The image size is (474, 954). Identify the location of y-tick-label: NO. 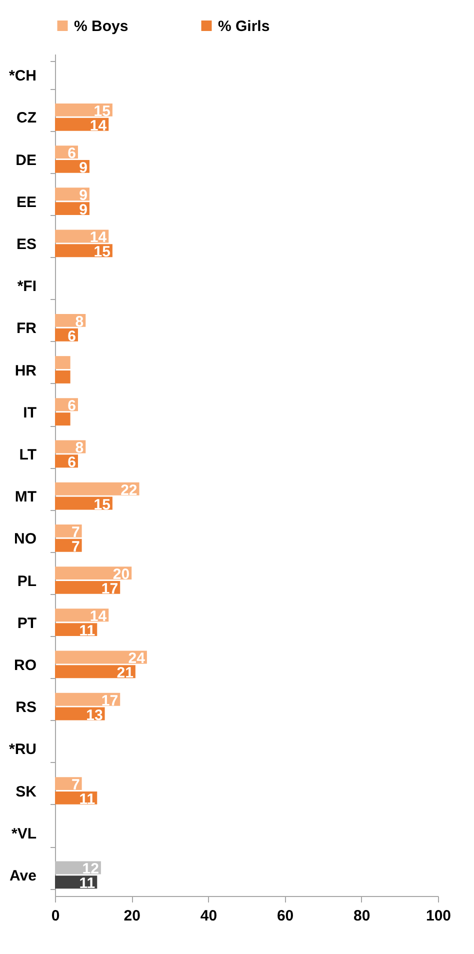
(25, 539).